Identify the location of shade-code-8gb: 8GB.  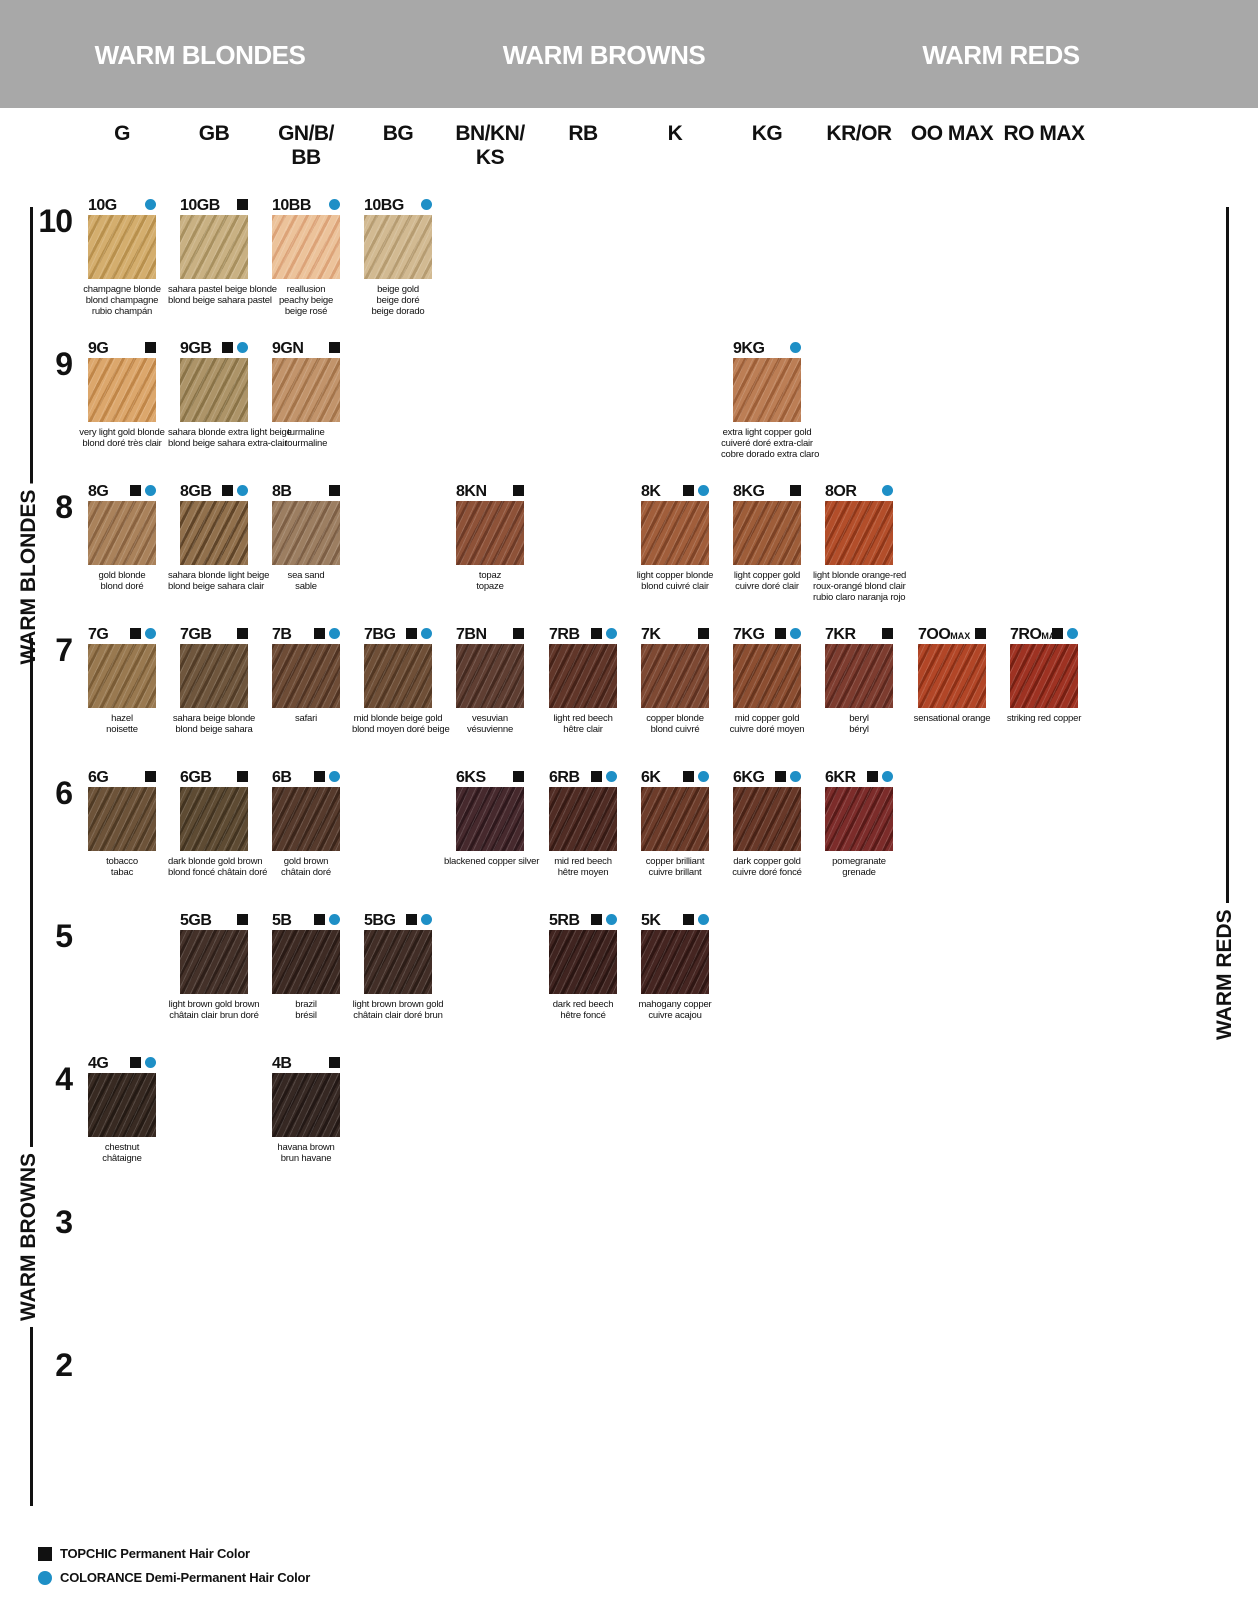
(196, 491).